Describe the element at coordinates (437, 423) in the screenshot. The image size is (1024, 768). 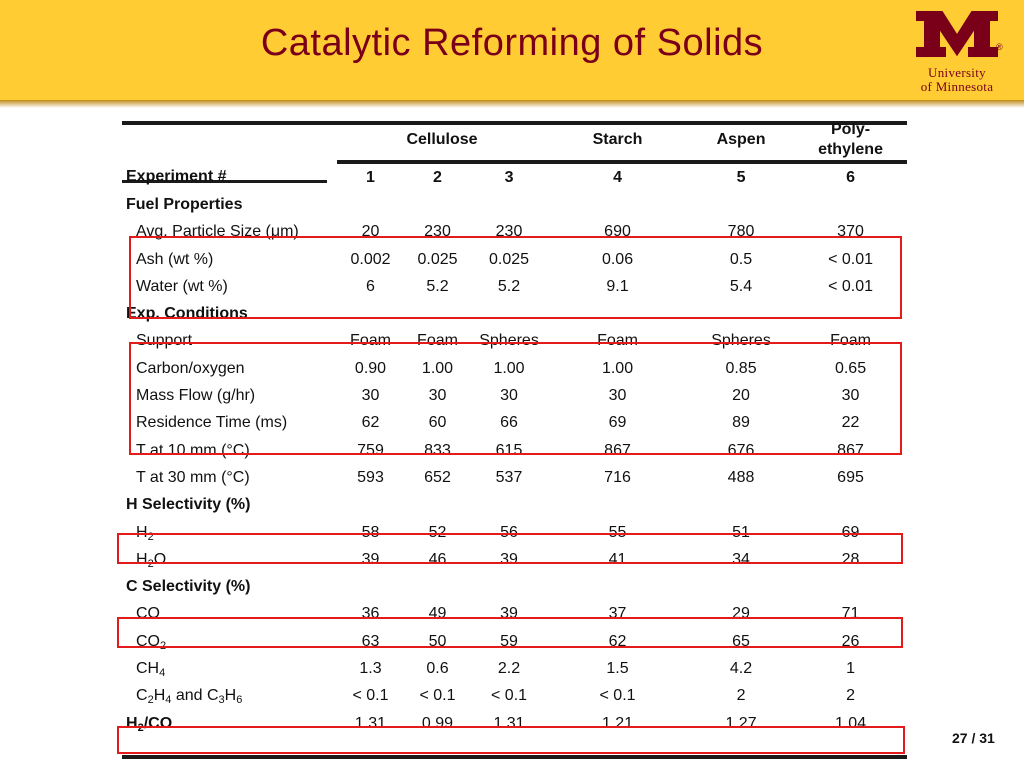
I see `cell: 60` at that location.